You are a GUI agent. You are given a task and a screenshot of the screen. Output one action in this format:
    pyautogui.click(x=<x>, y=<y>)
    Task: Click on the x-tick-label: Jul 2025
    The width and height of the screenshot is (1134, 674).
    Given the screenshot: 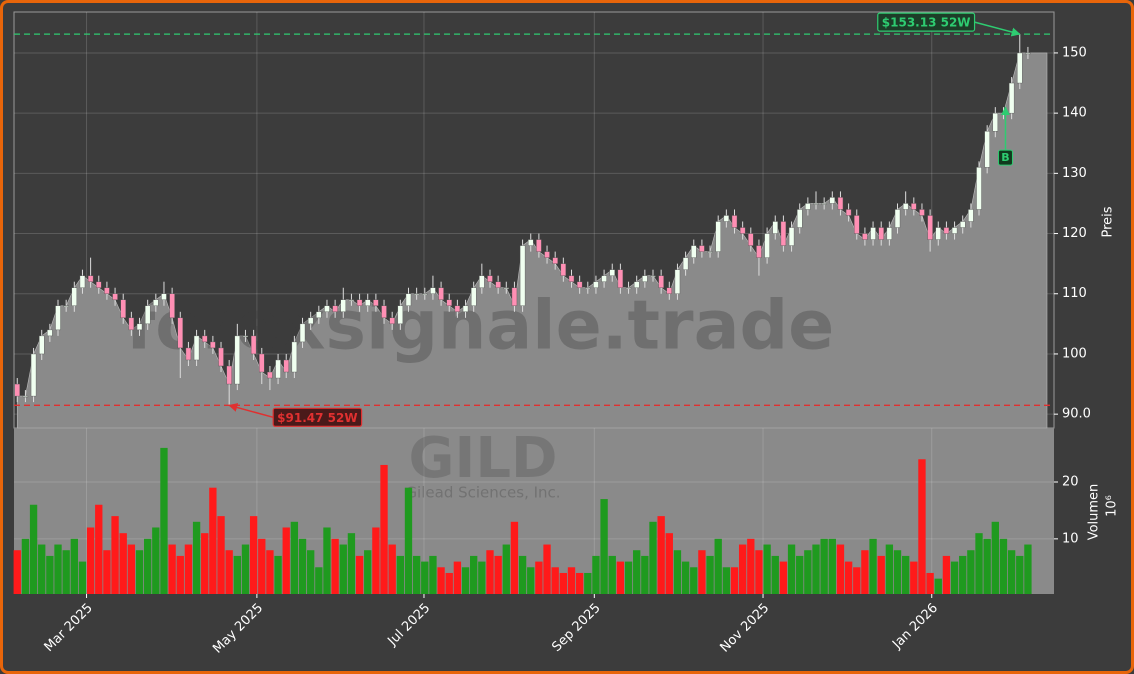 What is the action you would take?
    pyautogui.click(x=409, y=625)
    